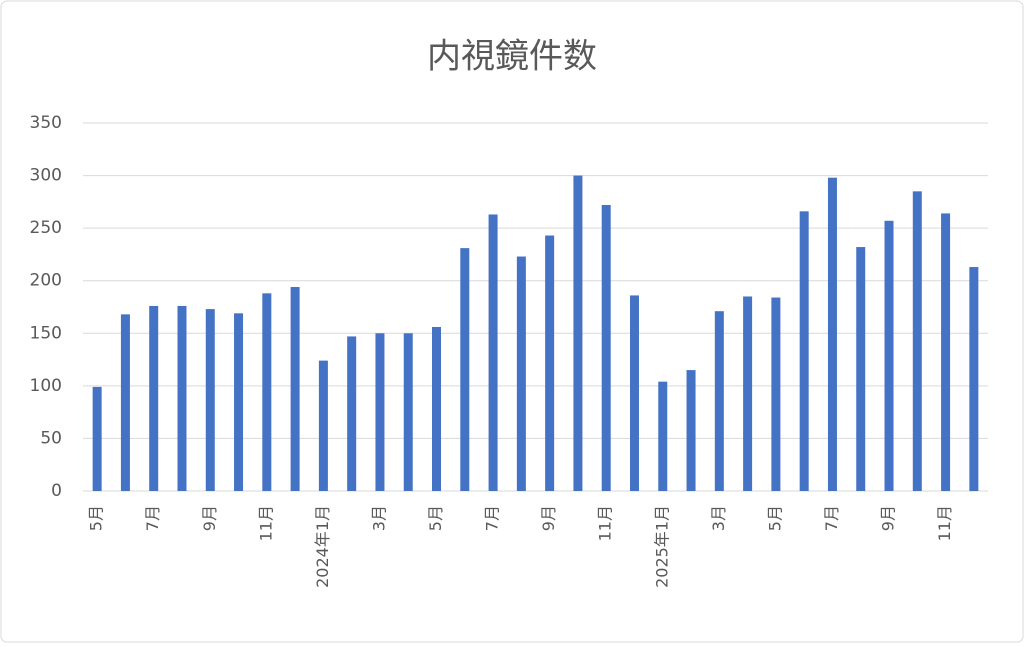  What do you see at coordinates (51, 438) in the screenshot?
I see `y-tick-label: 50` at bounding box center [51, 438].